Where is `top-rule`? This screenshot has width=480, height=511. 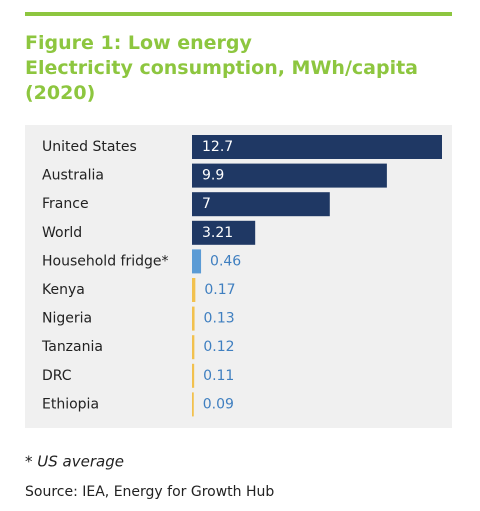 top-rule is located at coordinates (238, 14).